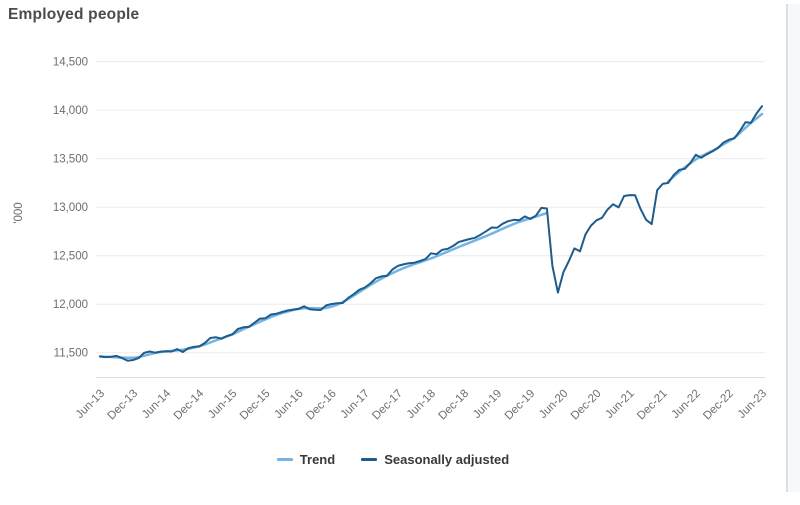 Image resolution: width=800 pixels, height=505 pixels. I want to click on y-axis-title: '000, so click(19, 212).